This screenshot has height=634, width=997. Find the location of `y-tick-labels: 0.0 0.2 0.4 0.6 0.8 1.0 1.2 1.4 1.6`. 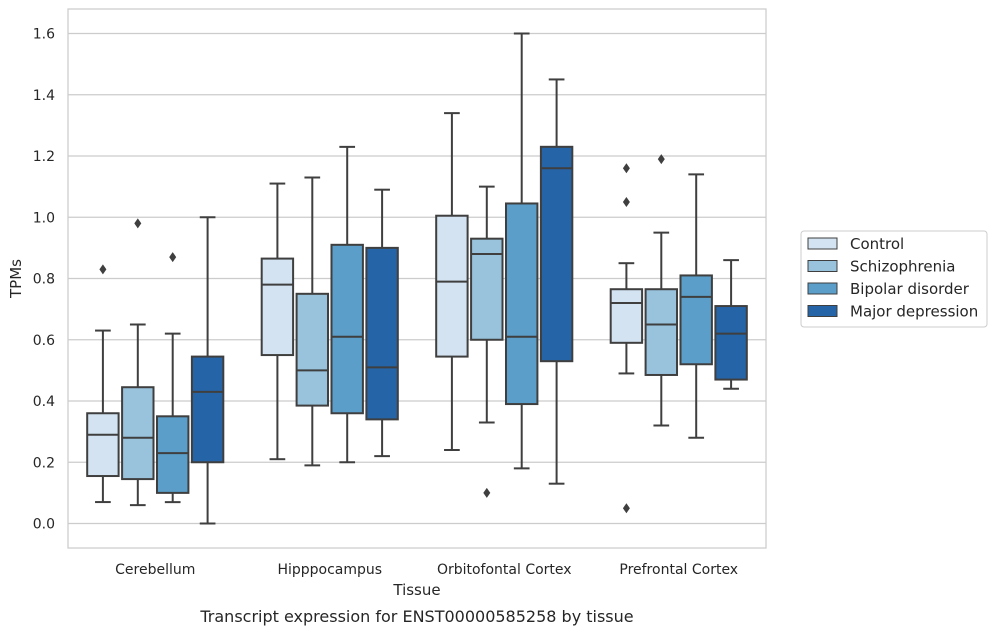

y-tick-labels: 0.0 0.2 0.4 0.6 0.8 1.0 1.2 1.4 1.6 is located at coordinates (44, 280).